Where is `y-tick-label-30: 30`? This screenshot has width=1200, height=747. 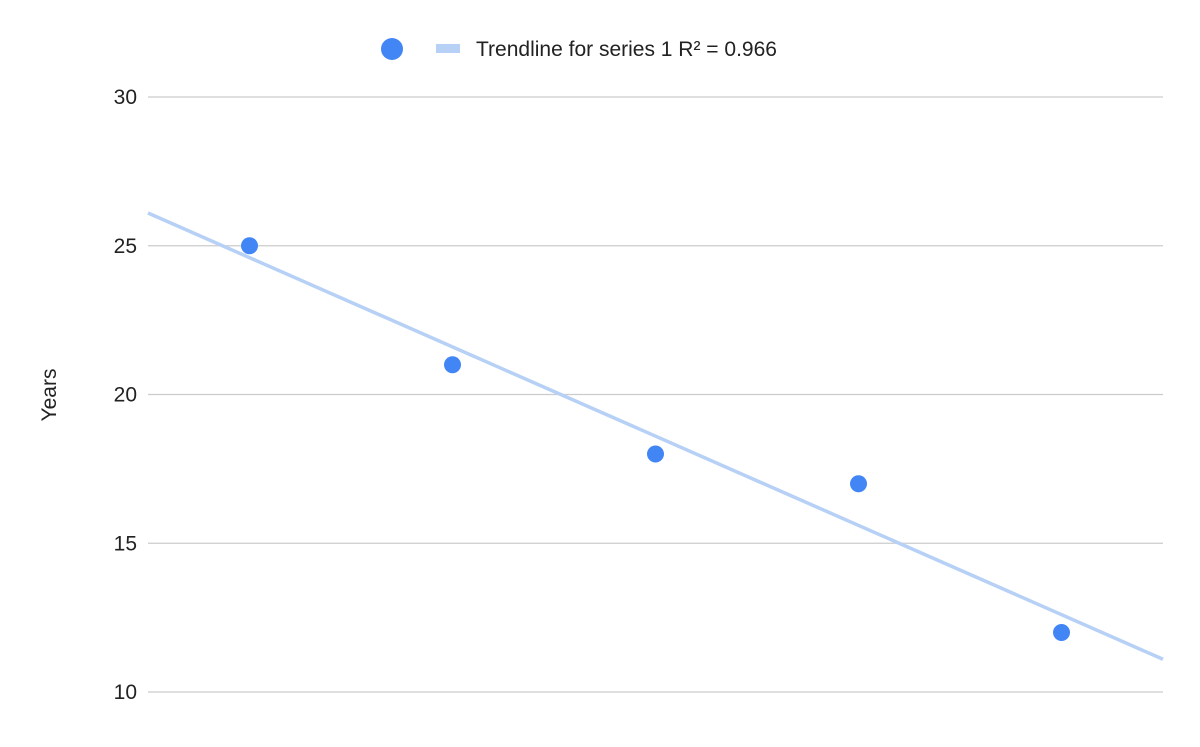
y-tick-label-30: 30 is located at coordinates (125, 97).